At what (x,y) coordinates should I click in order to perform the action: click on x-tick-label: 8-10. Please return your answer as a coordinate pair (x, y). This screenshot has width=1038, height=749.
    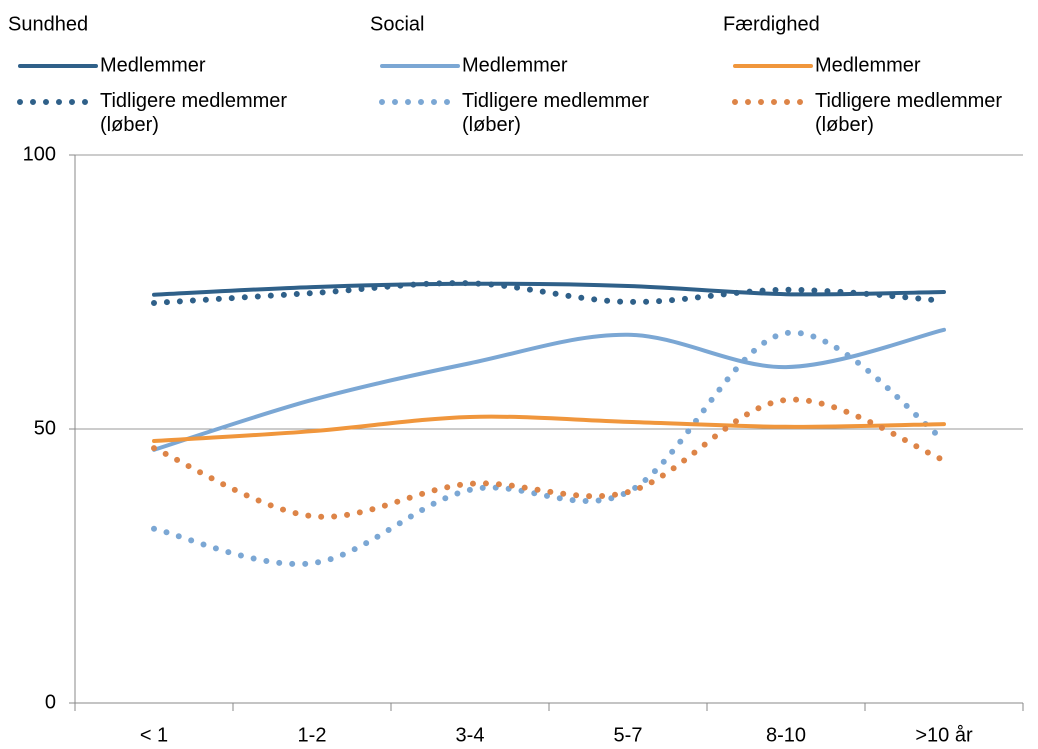
    Looking at the image, I should click on (786, 735).